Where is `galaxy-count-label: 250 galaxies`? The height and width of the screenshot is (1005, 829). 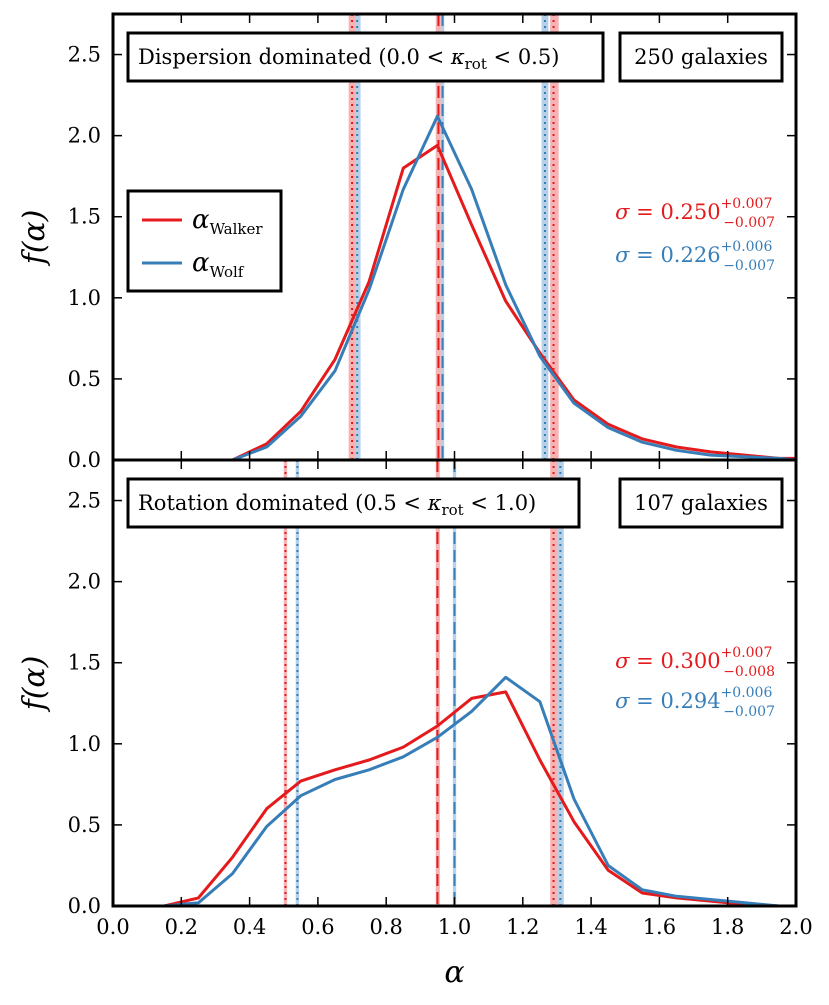 galaxy-count-label: 250 galaxies is located at coordinates (701, 57).